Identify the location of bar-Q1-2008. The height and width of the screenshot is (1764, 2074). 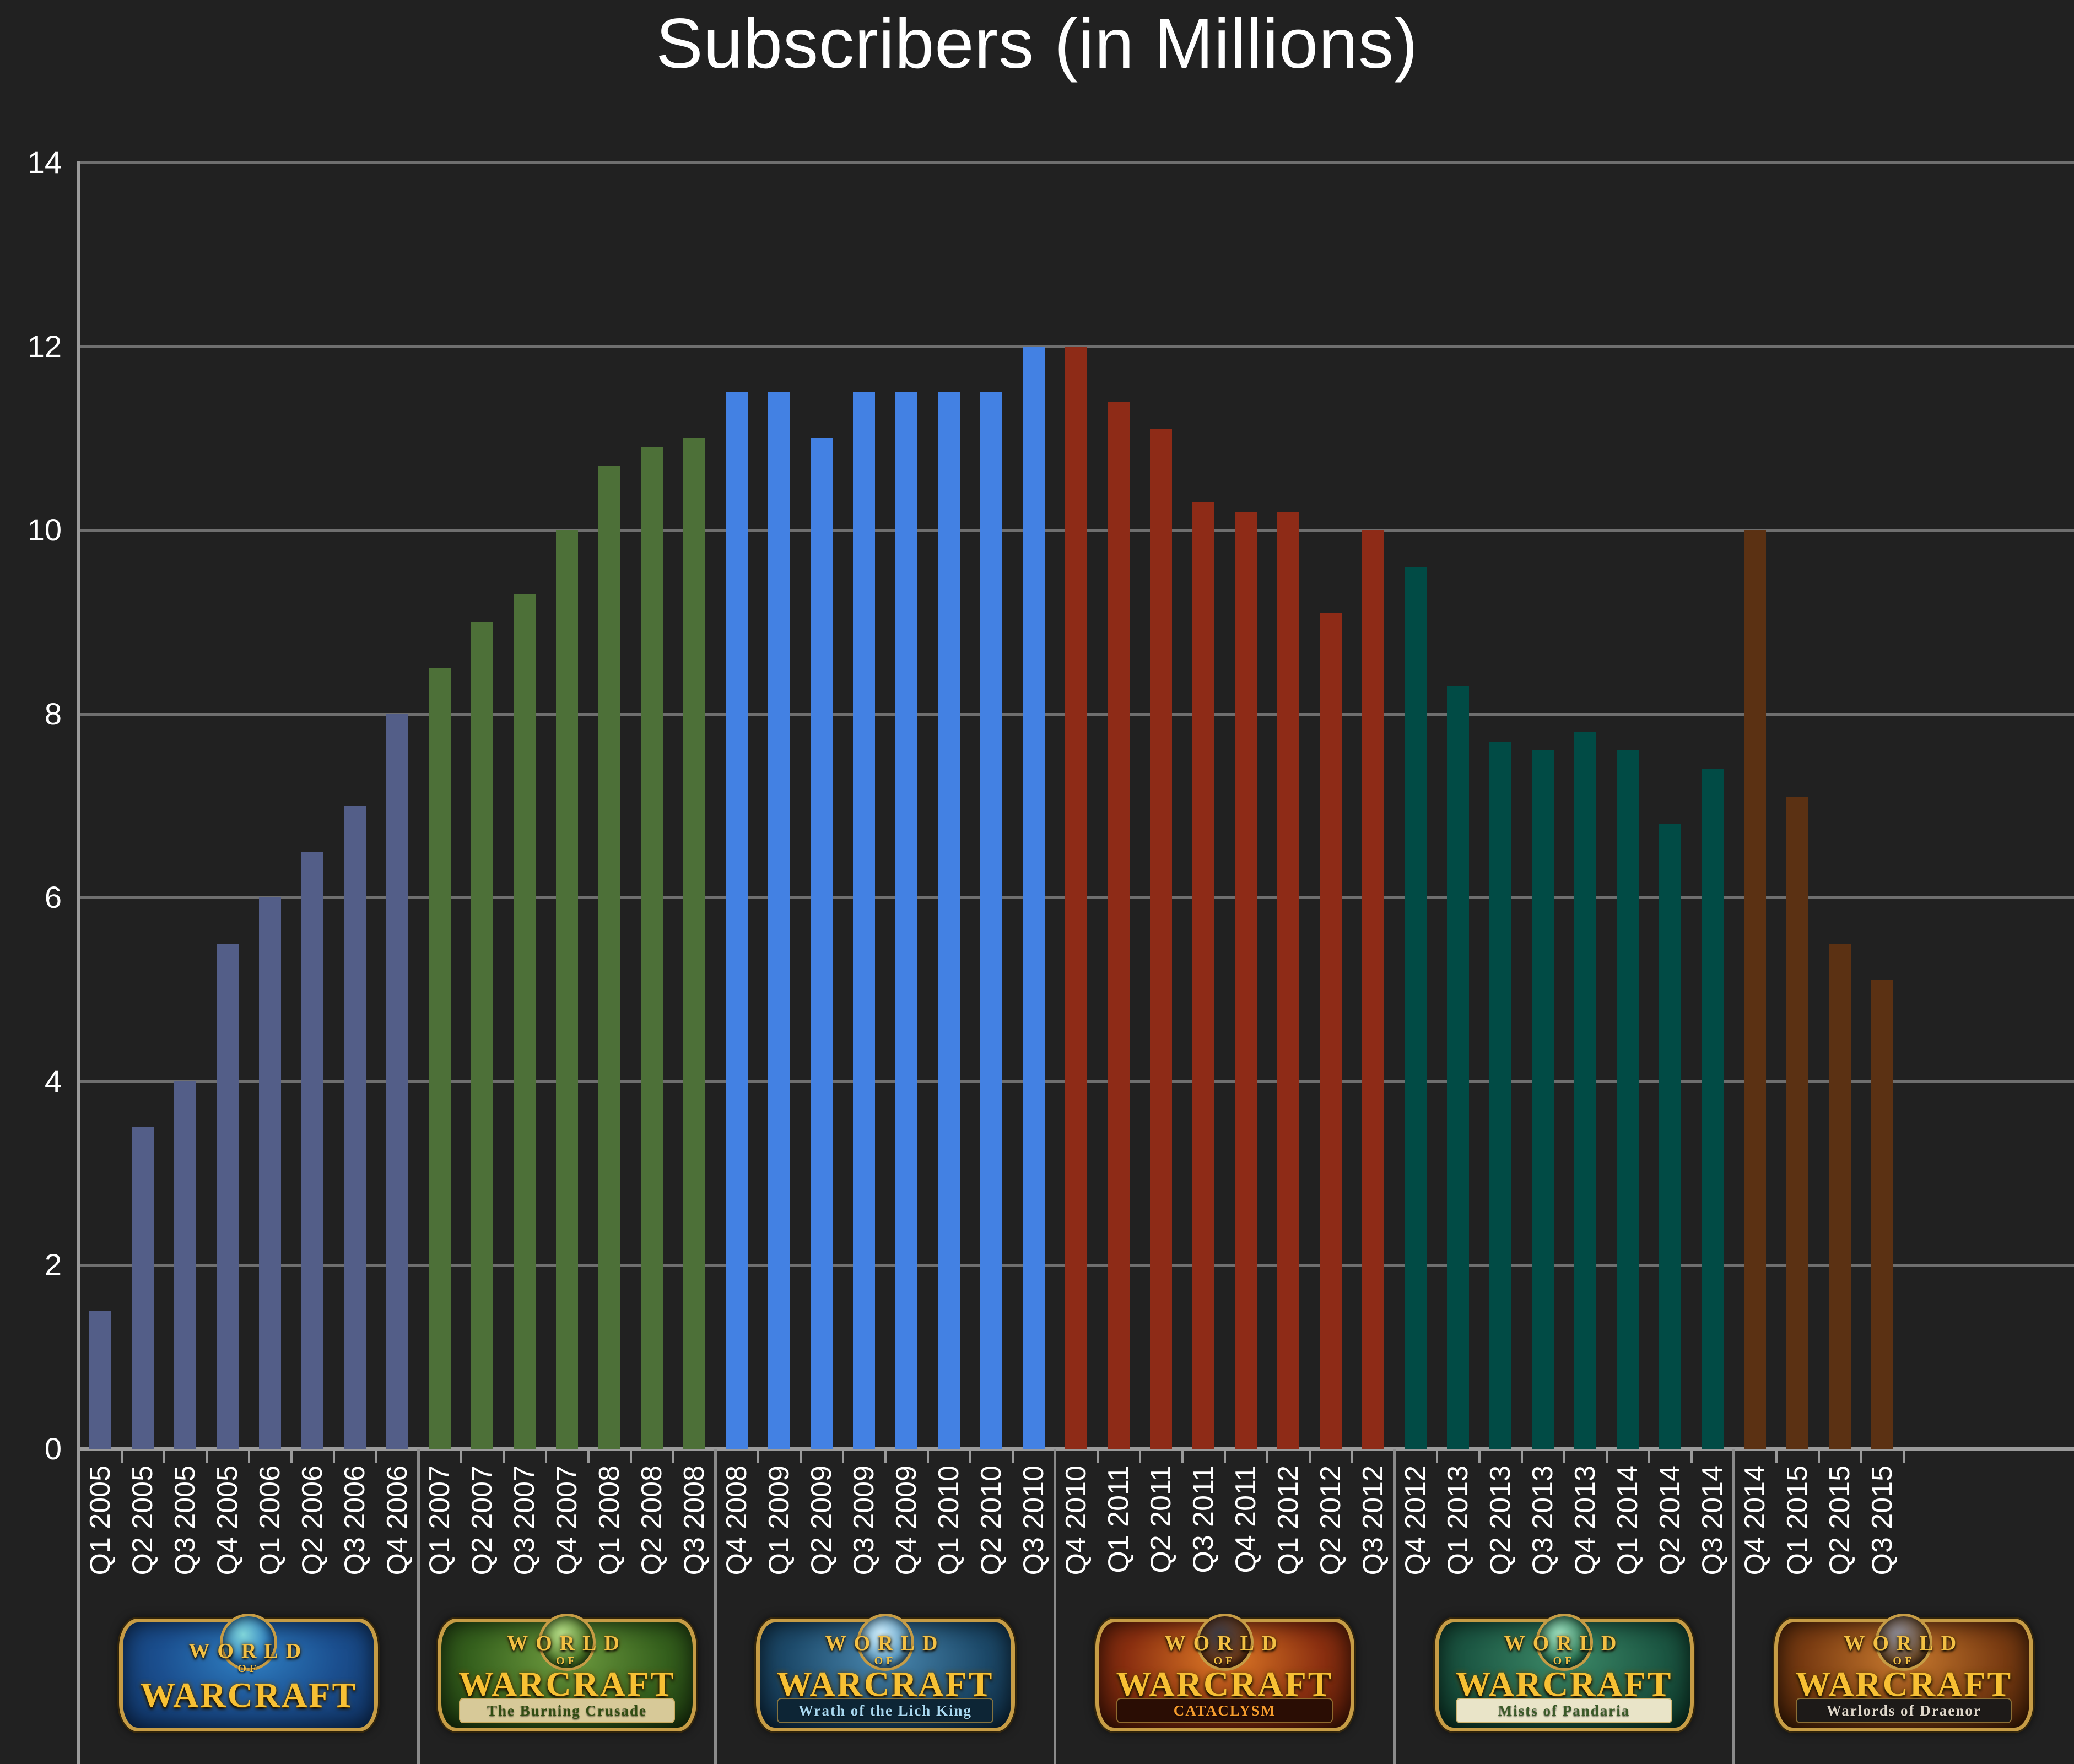
(609, 958).